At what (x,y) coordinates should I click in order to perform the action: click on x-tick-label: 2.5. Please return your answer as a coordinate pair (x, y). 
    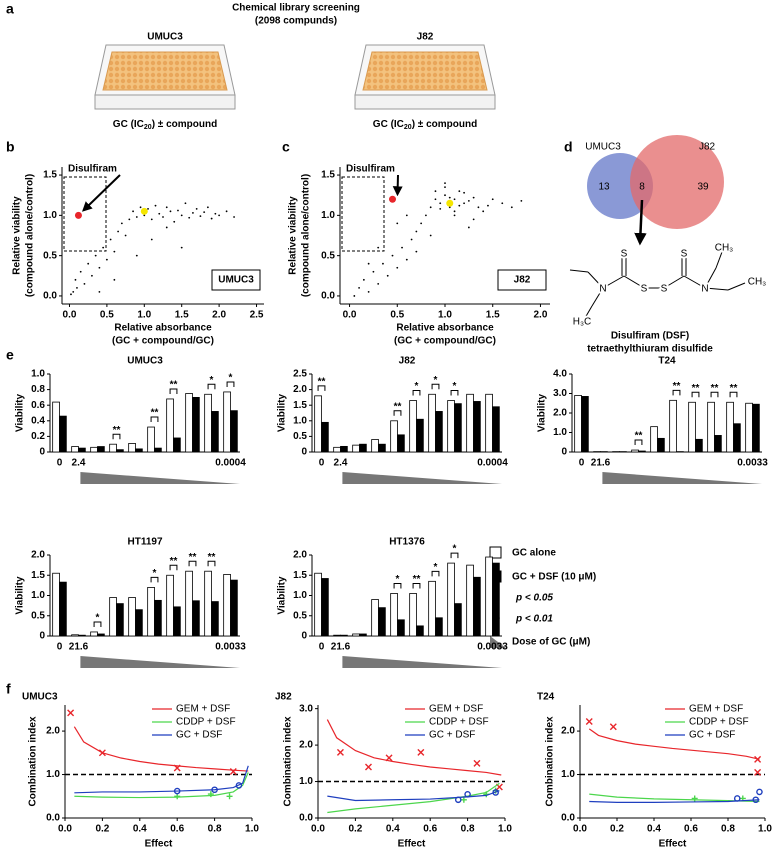
    Looking at the image, I should click on (257, 315).